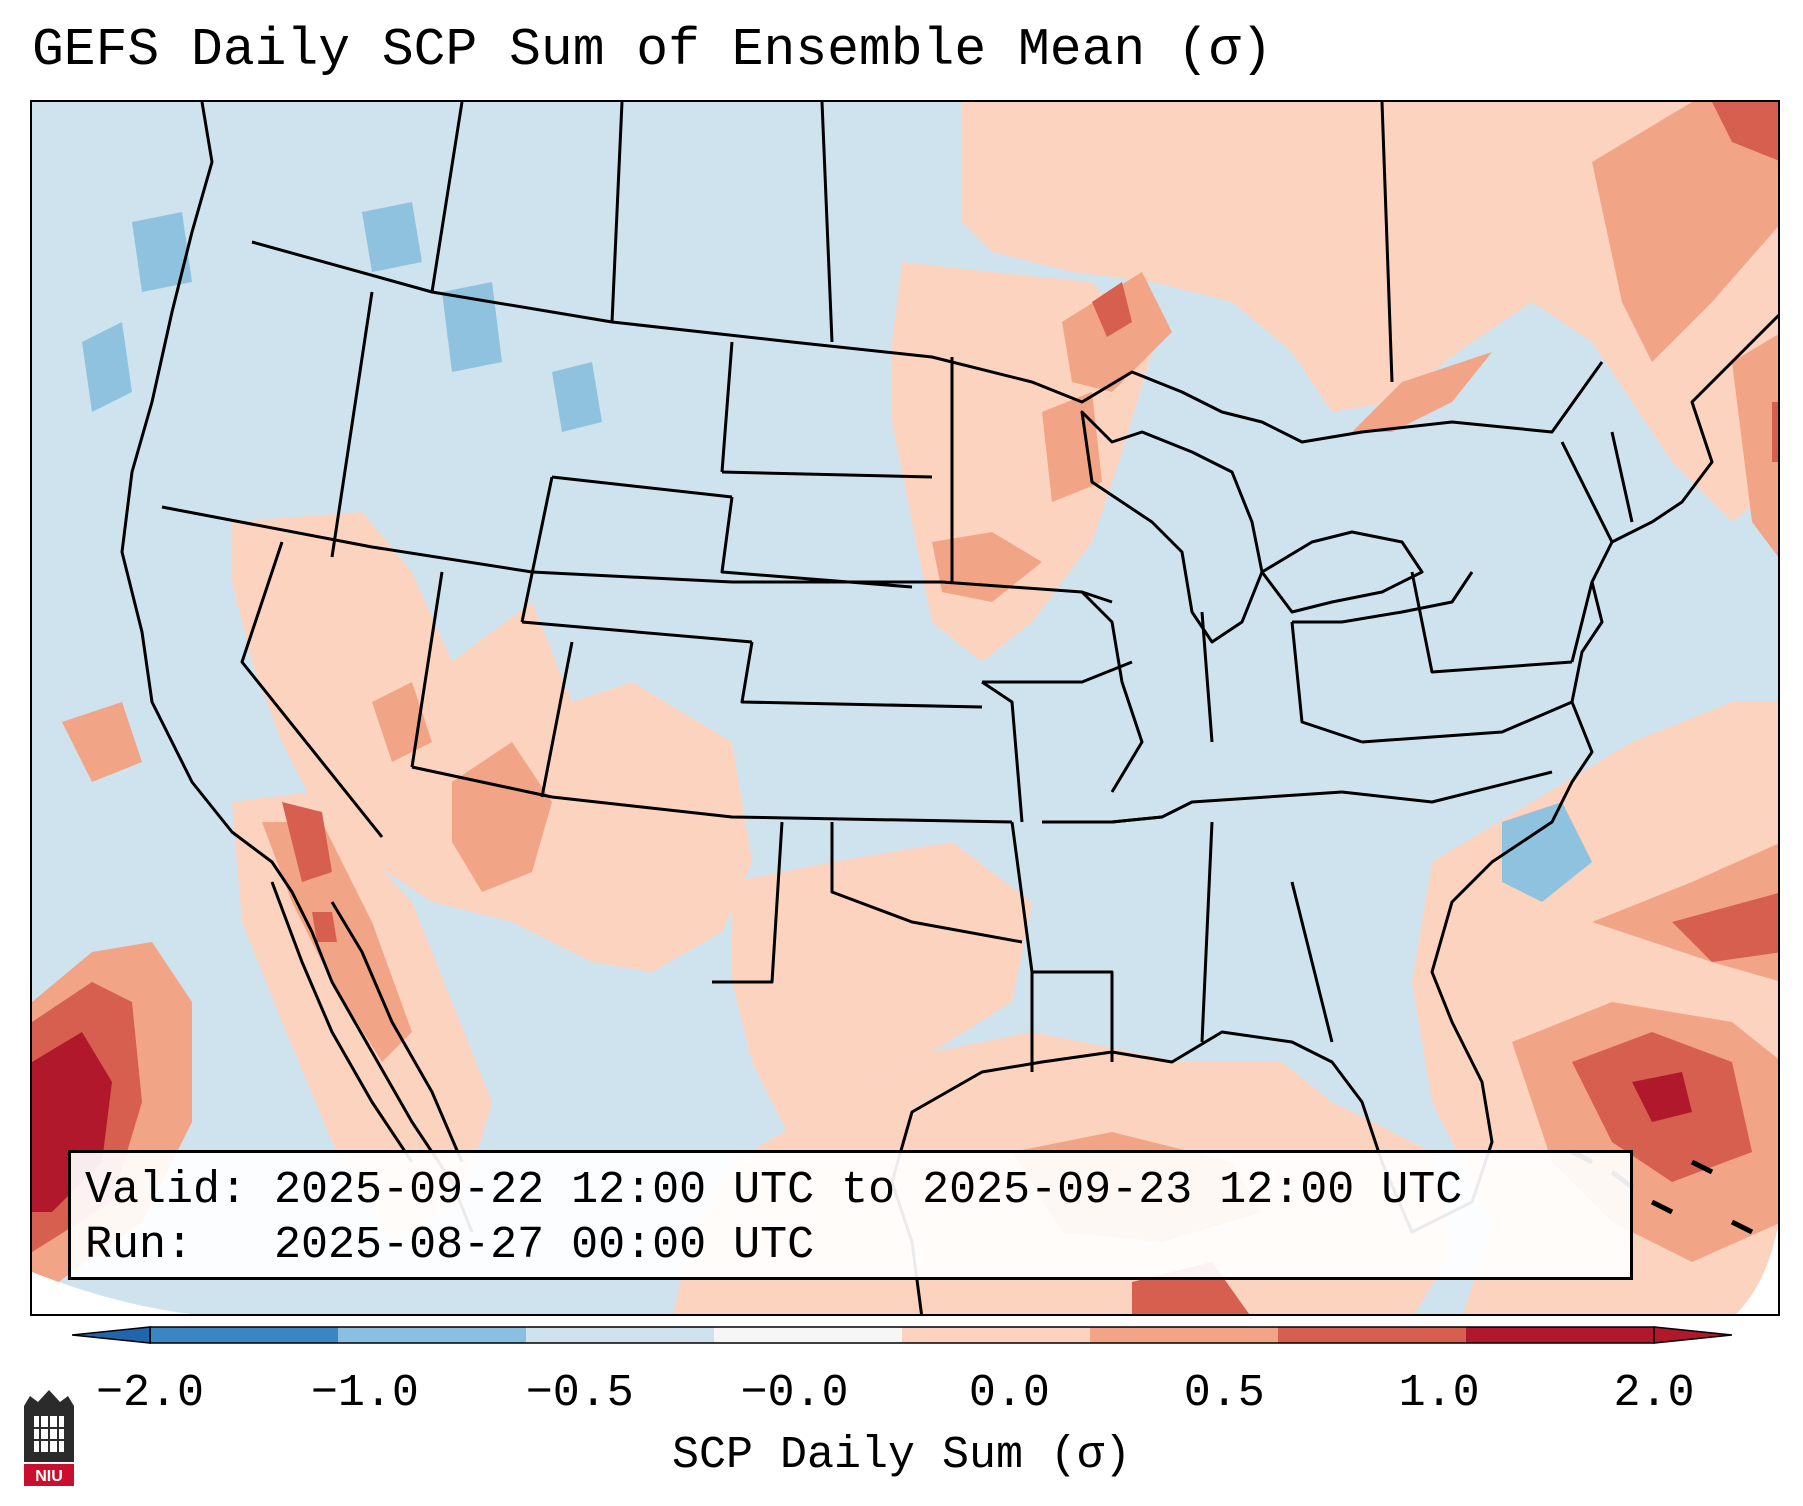  Describe the element at coordinates (49, 1438) in the screenshot. I see `niu-logo-icon: NIU` at that location.